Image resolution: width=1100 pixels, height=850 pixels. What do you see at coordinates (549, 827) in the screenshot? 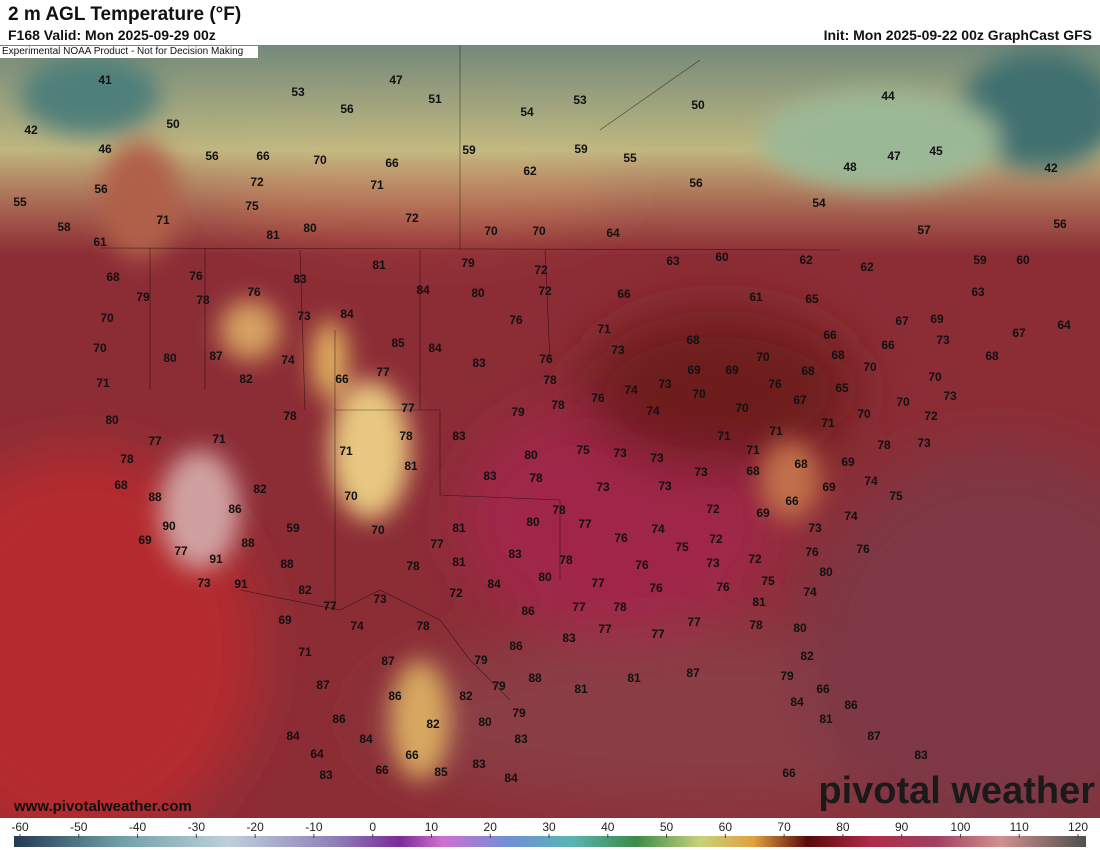
I see `colorbar-tick-label: 30` at bounding box center [549, 827].